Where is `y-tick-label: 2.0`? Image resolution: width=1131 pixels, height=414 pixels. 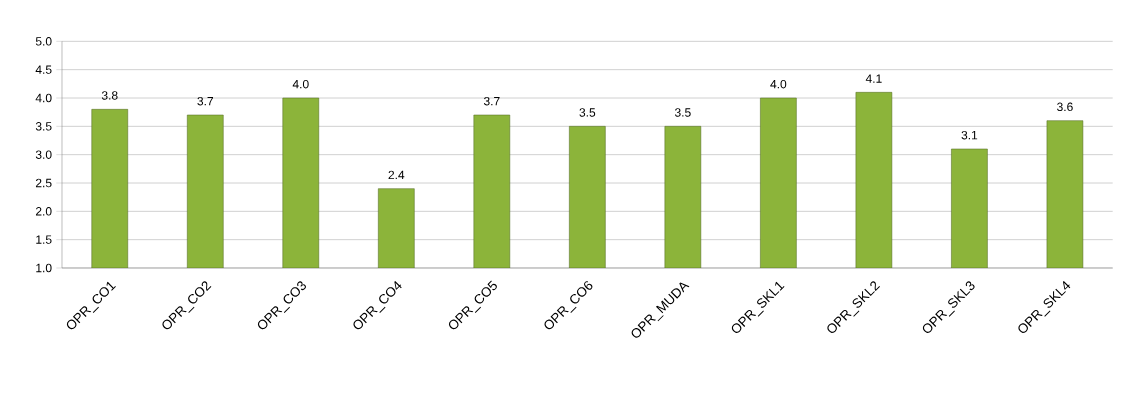
y-tick-label: 2.0 is located at coordinates (43, 211).